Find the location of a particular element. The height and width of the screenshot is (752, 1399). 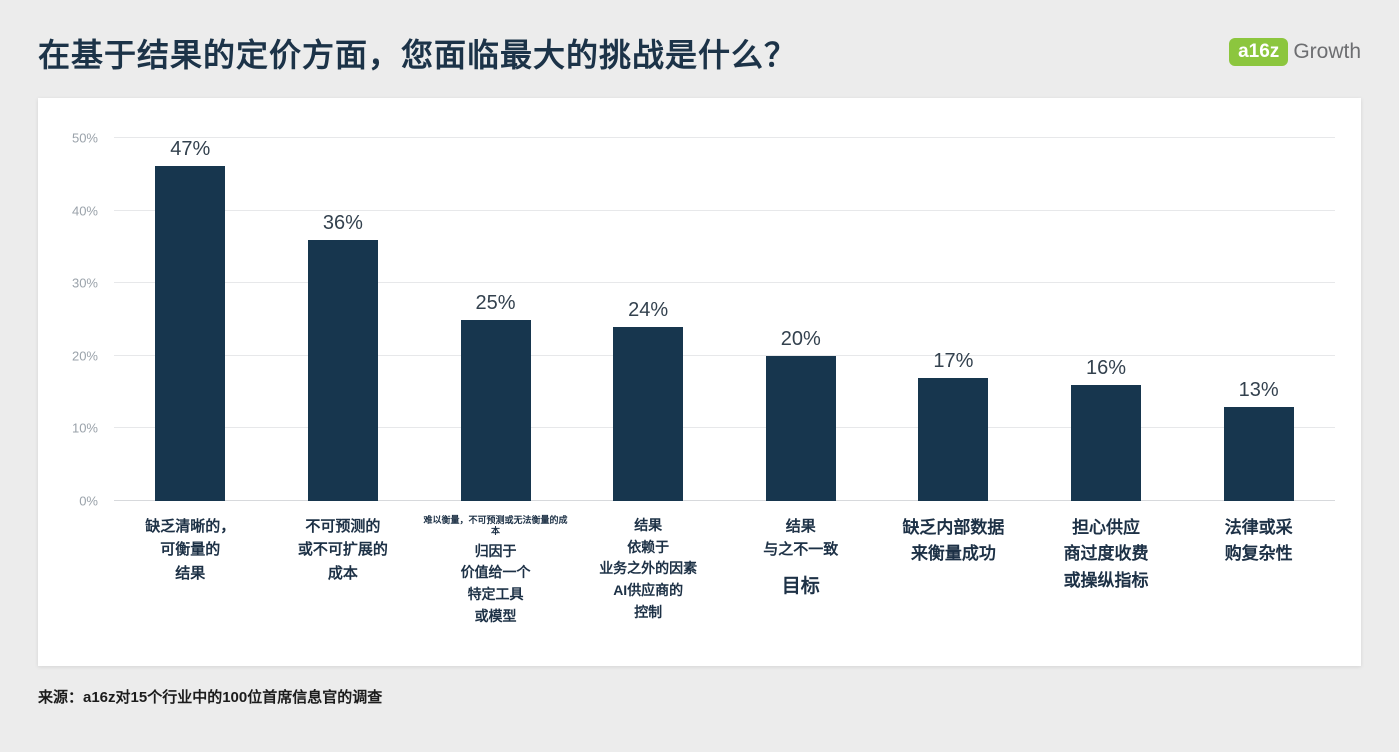

y-axis-tick: 50% is located at coordinates (84, 138).